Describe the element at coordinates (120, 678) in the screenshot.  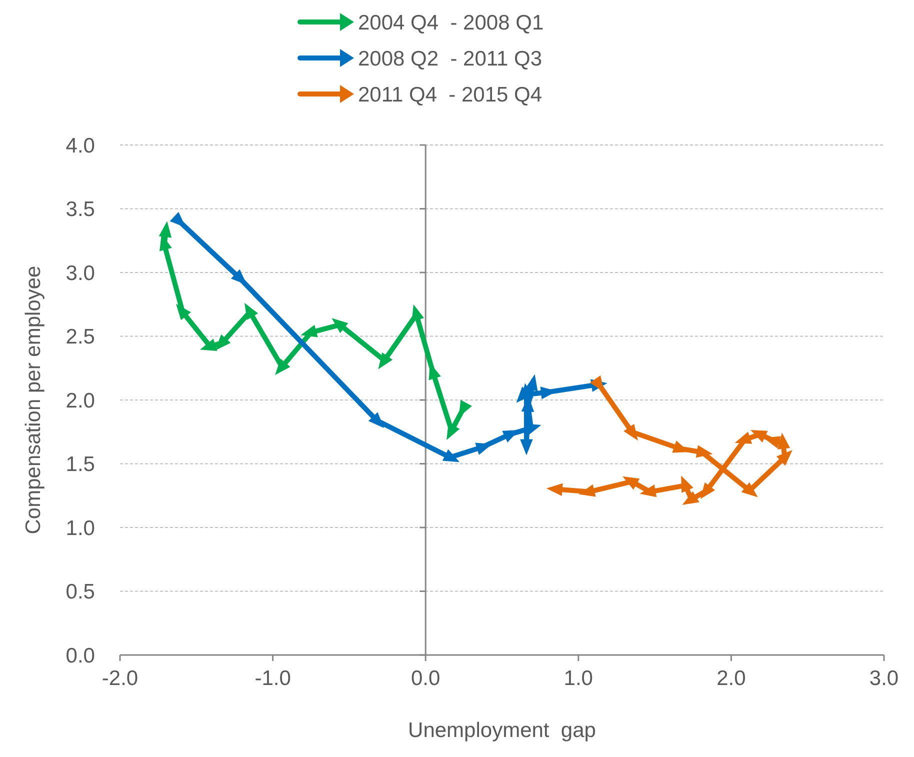
I see `x-tick-label: -2.0` at that location.